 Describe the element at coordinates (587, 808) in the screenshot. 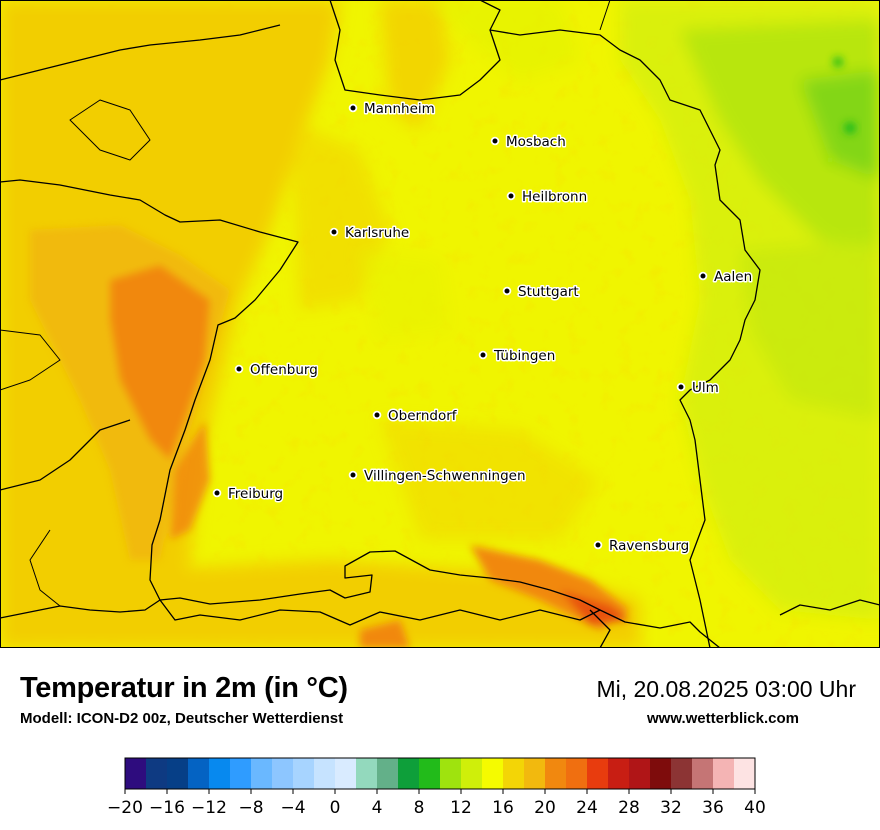

I see `colorbar-tick-label: 24` at that location.